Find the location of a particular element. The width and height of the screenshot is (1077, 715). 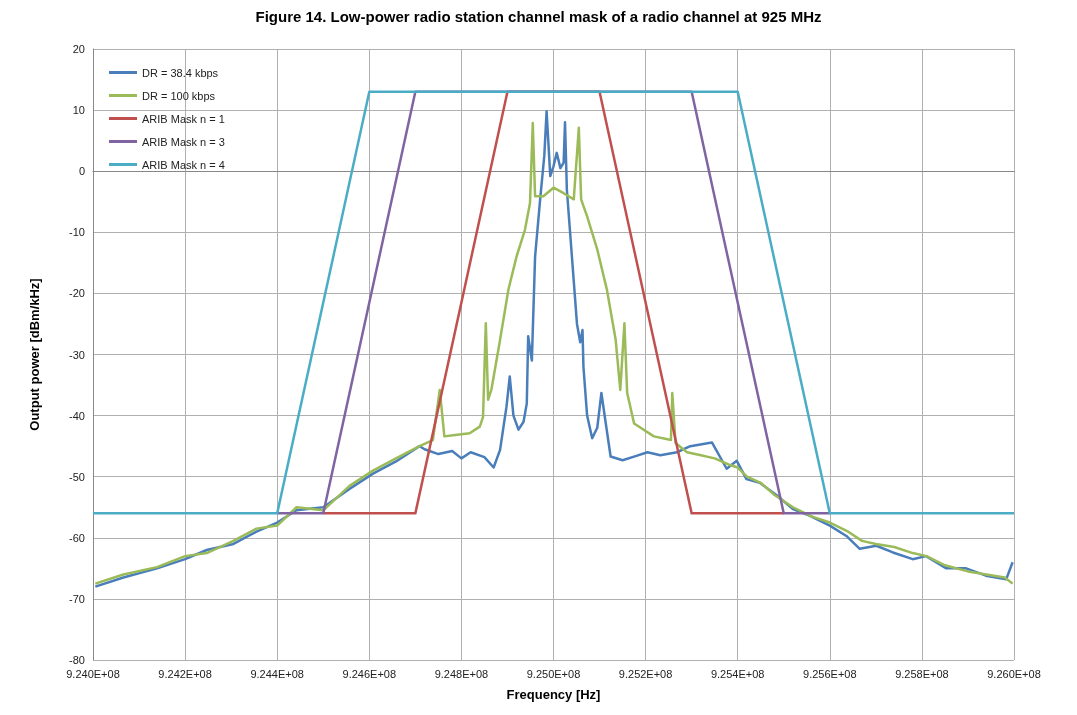

x-axis-title: Frequency [Hz] is located at coordinates (553, 694).